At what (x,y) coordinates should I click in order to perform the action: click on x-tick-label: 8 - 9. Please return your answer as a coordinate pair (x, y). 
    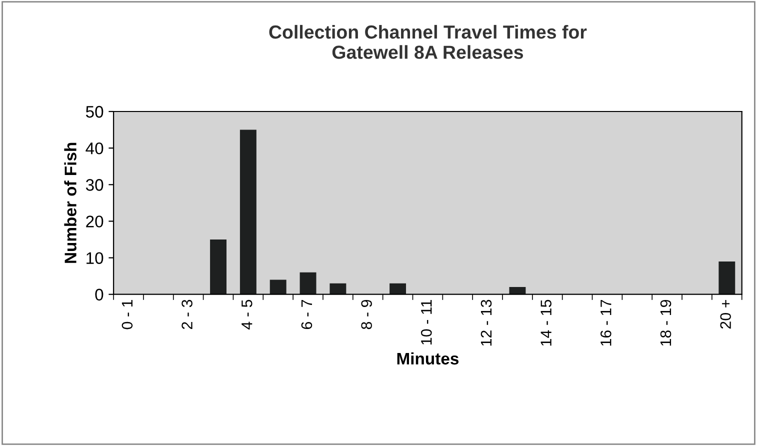
    Looking at the image, I should click on (366, 315).